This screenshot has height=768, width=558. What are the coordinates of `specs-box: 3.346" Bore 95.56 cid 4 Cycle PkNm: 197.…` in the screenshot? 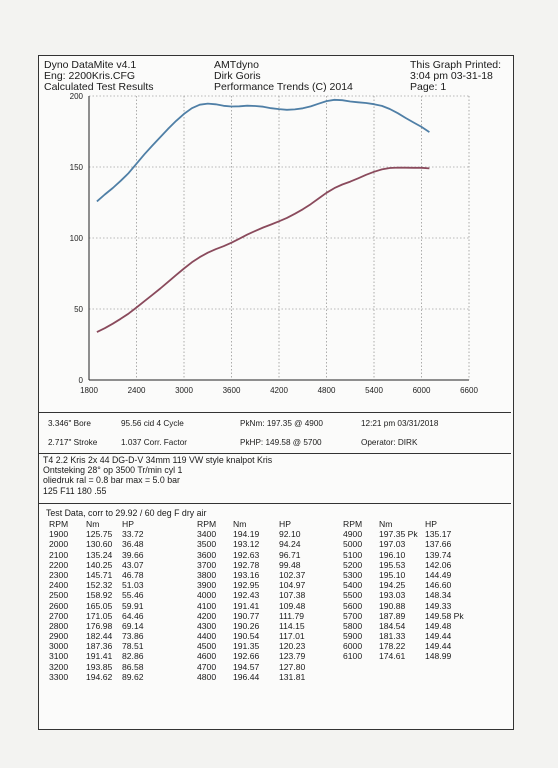 It's located at (275, 433).